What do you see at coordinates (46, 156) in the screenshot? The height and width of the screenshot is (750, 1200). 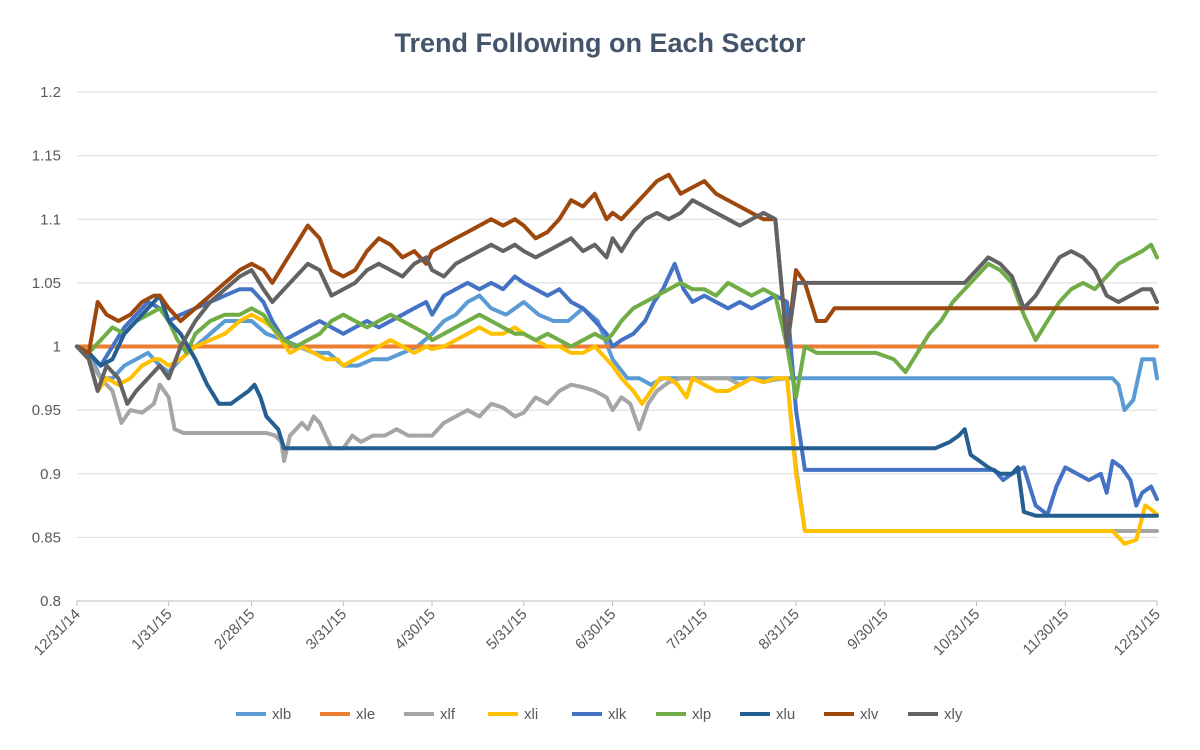 I see `y-tick-label: 1.15` at bounding box center [46, 156].